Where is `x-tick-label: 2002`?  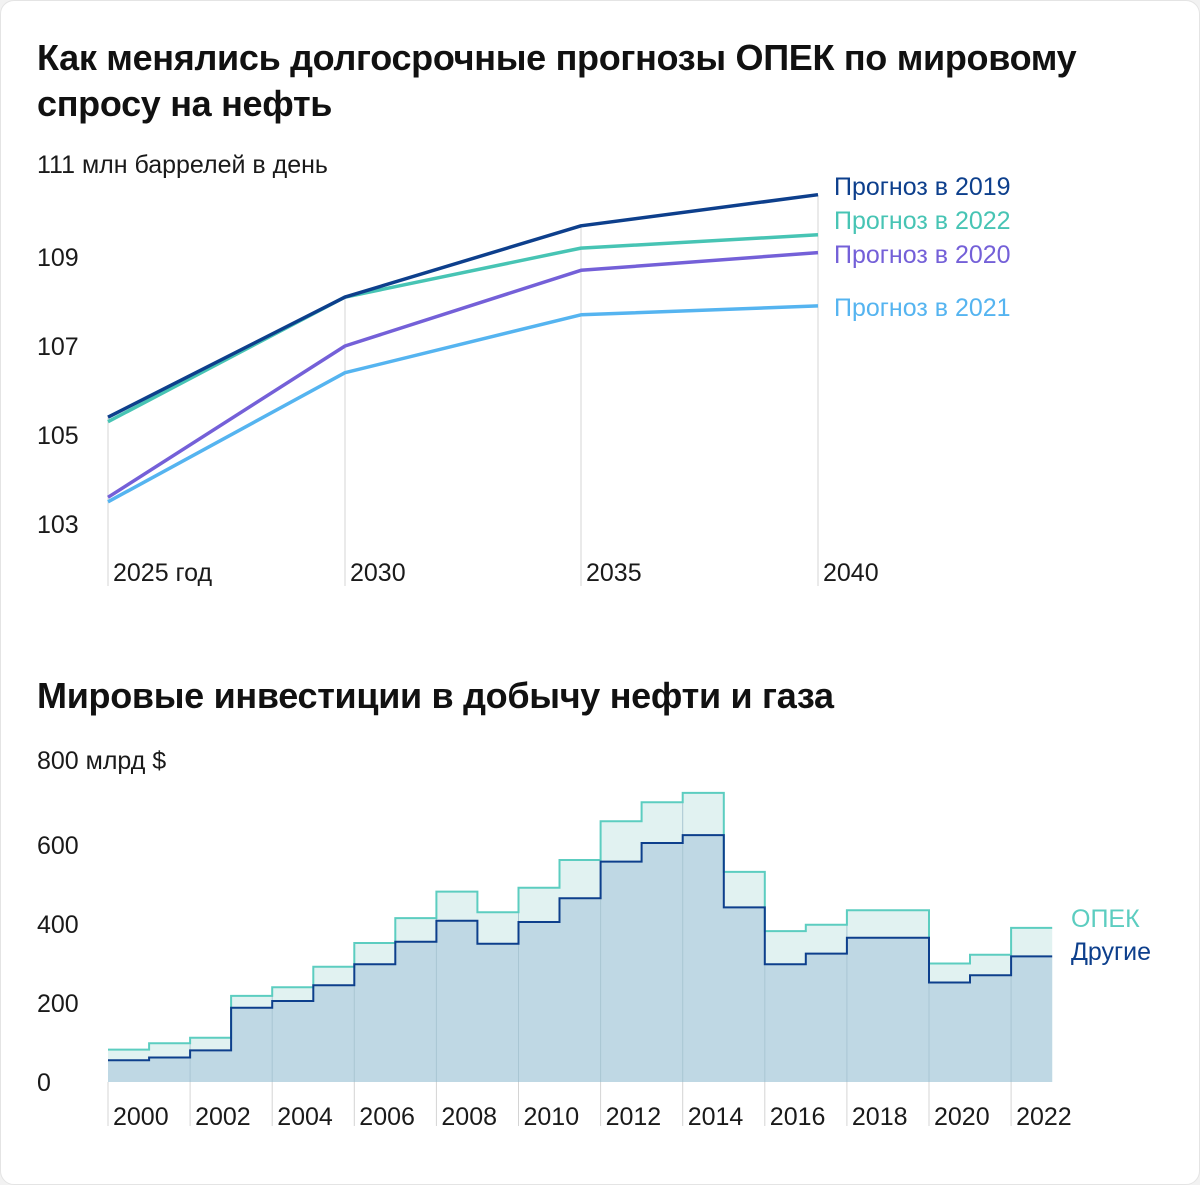 x-tick-label: 2002 is located at coordinates (223, 1117).